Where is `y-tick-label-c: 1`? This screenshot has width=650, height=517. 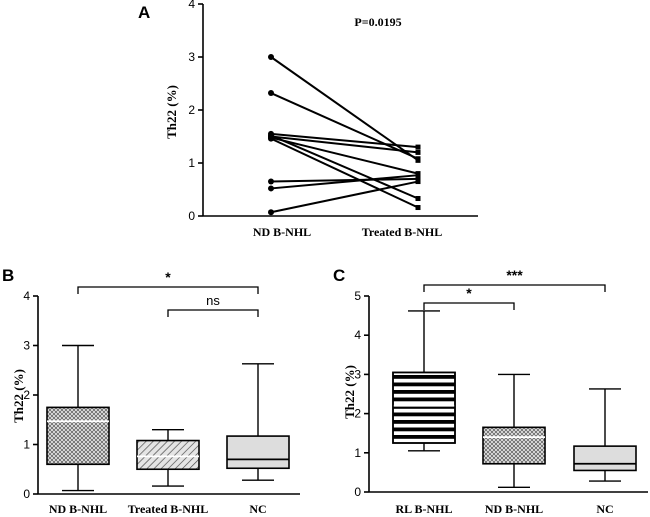 y-tick-label-c: 1 is located at coordinates (357, 453).